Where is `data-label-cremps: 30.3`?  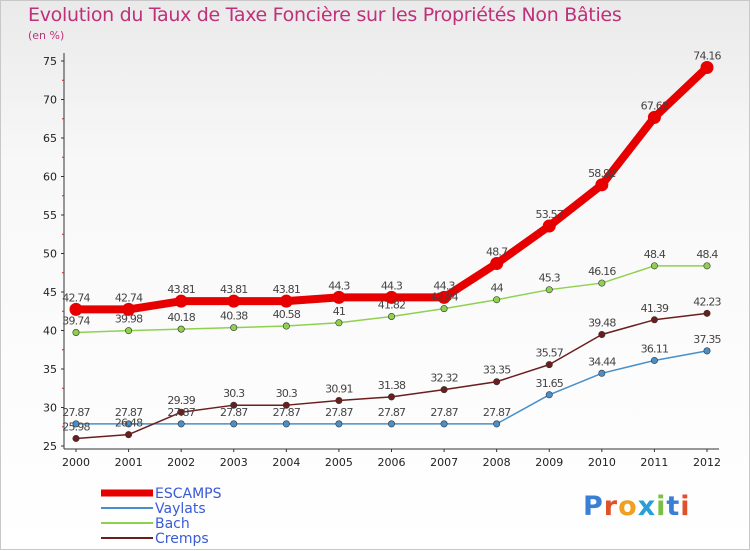 data-label-cremps: 30.3 is located at coordinates (287, 393).